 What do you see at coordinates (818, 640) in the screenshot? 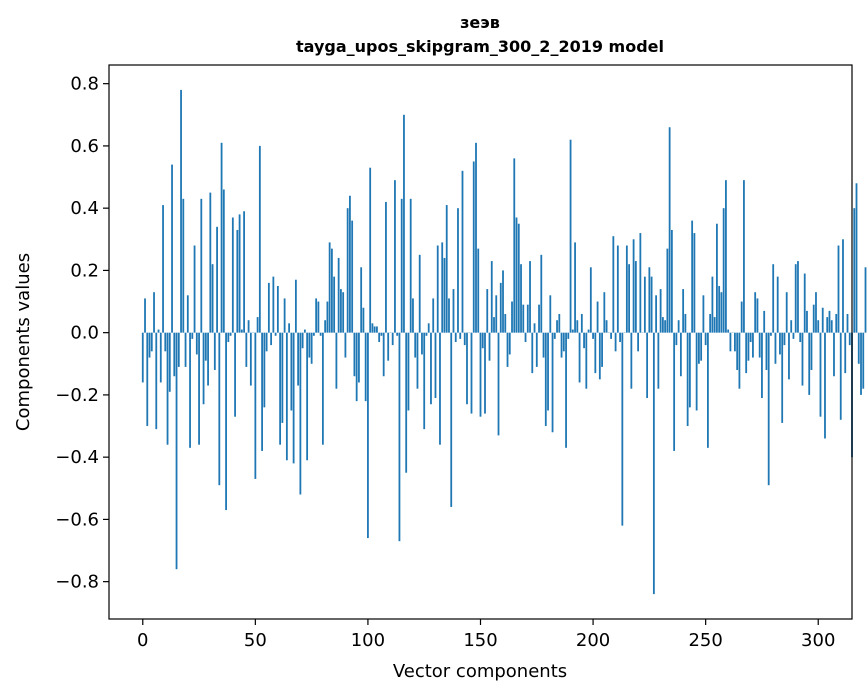
I see `x-tick-label: 300` at bounding box center [818, 640].